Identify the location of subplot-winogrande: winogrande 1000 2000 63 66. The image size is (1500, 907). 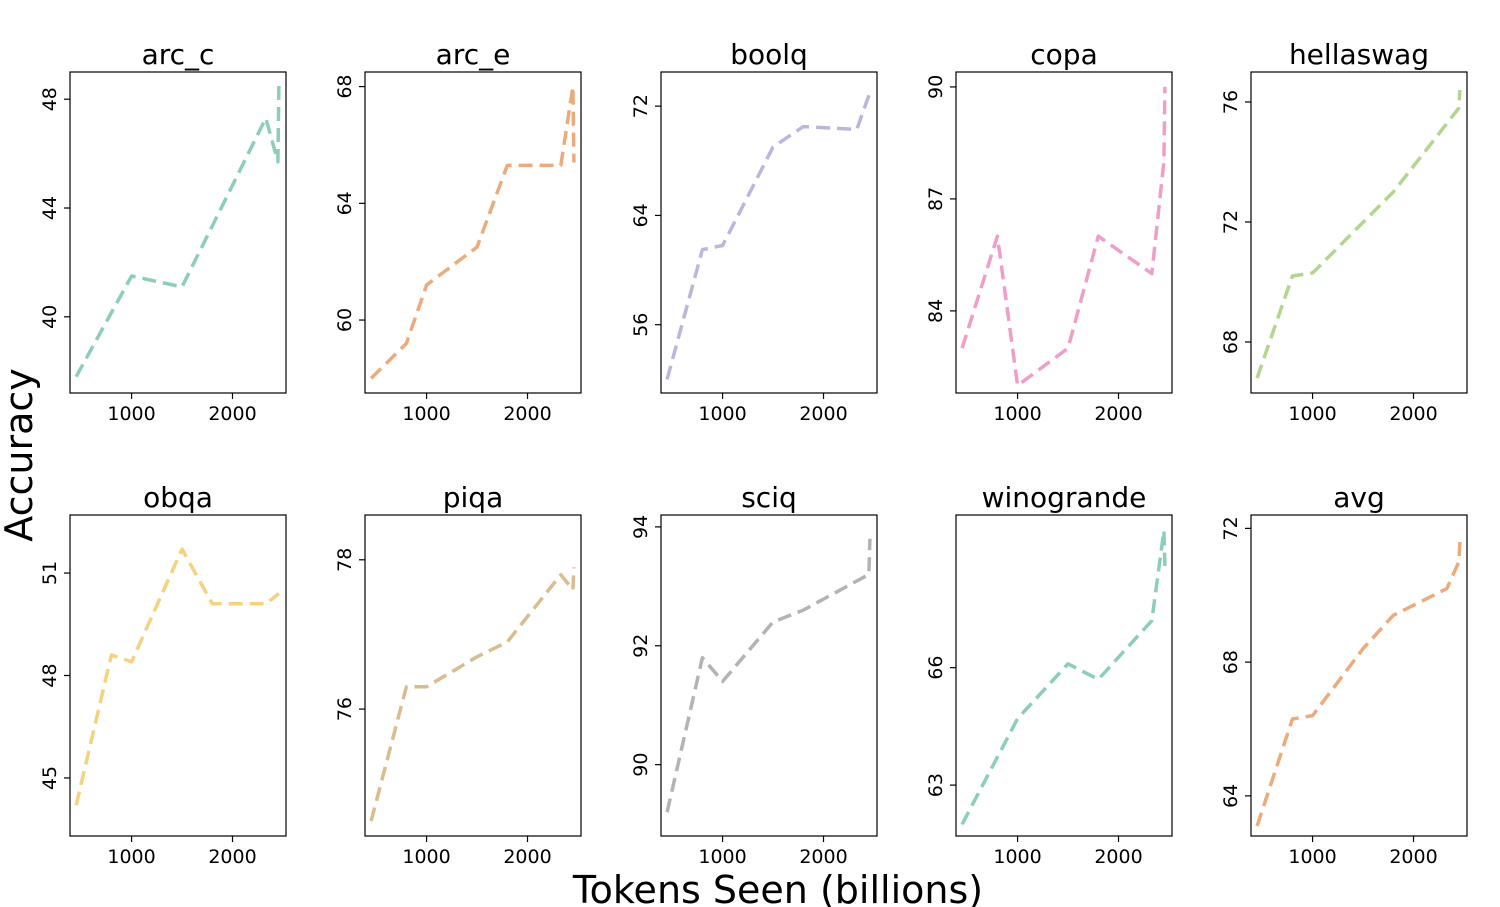
(1049, 674).